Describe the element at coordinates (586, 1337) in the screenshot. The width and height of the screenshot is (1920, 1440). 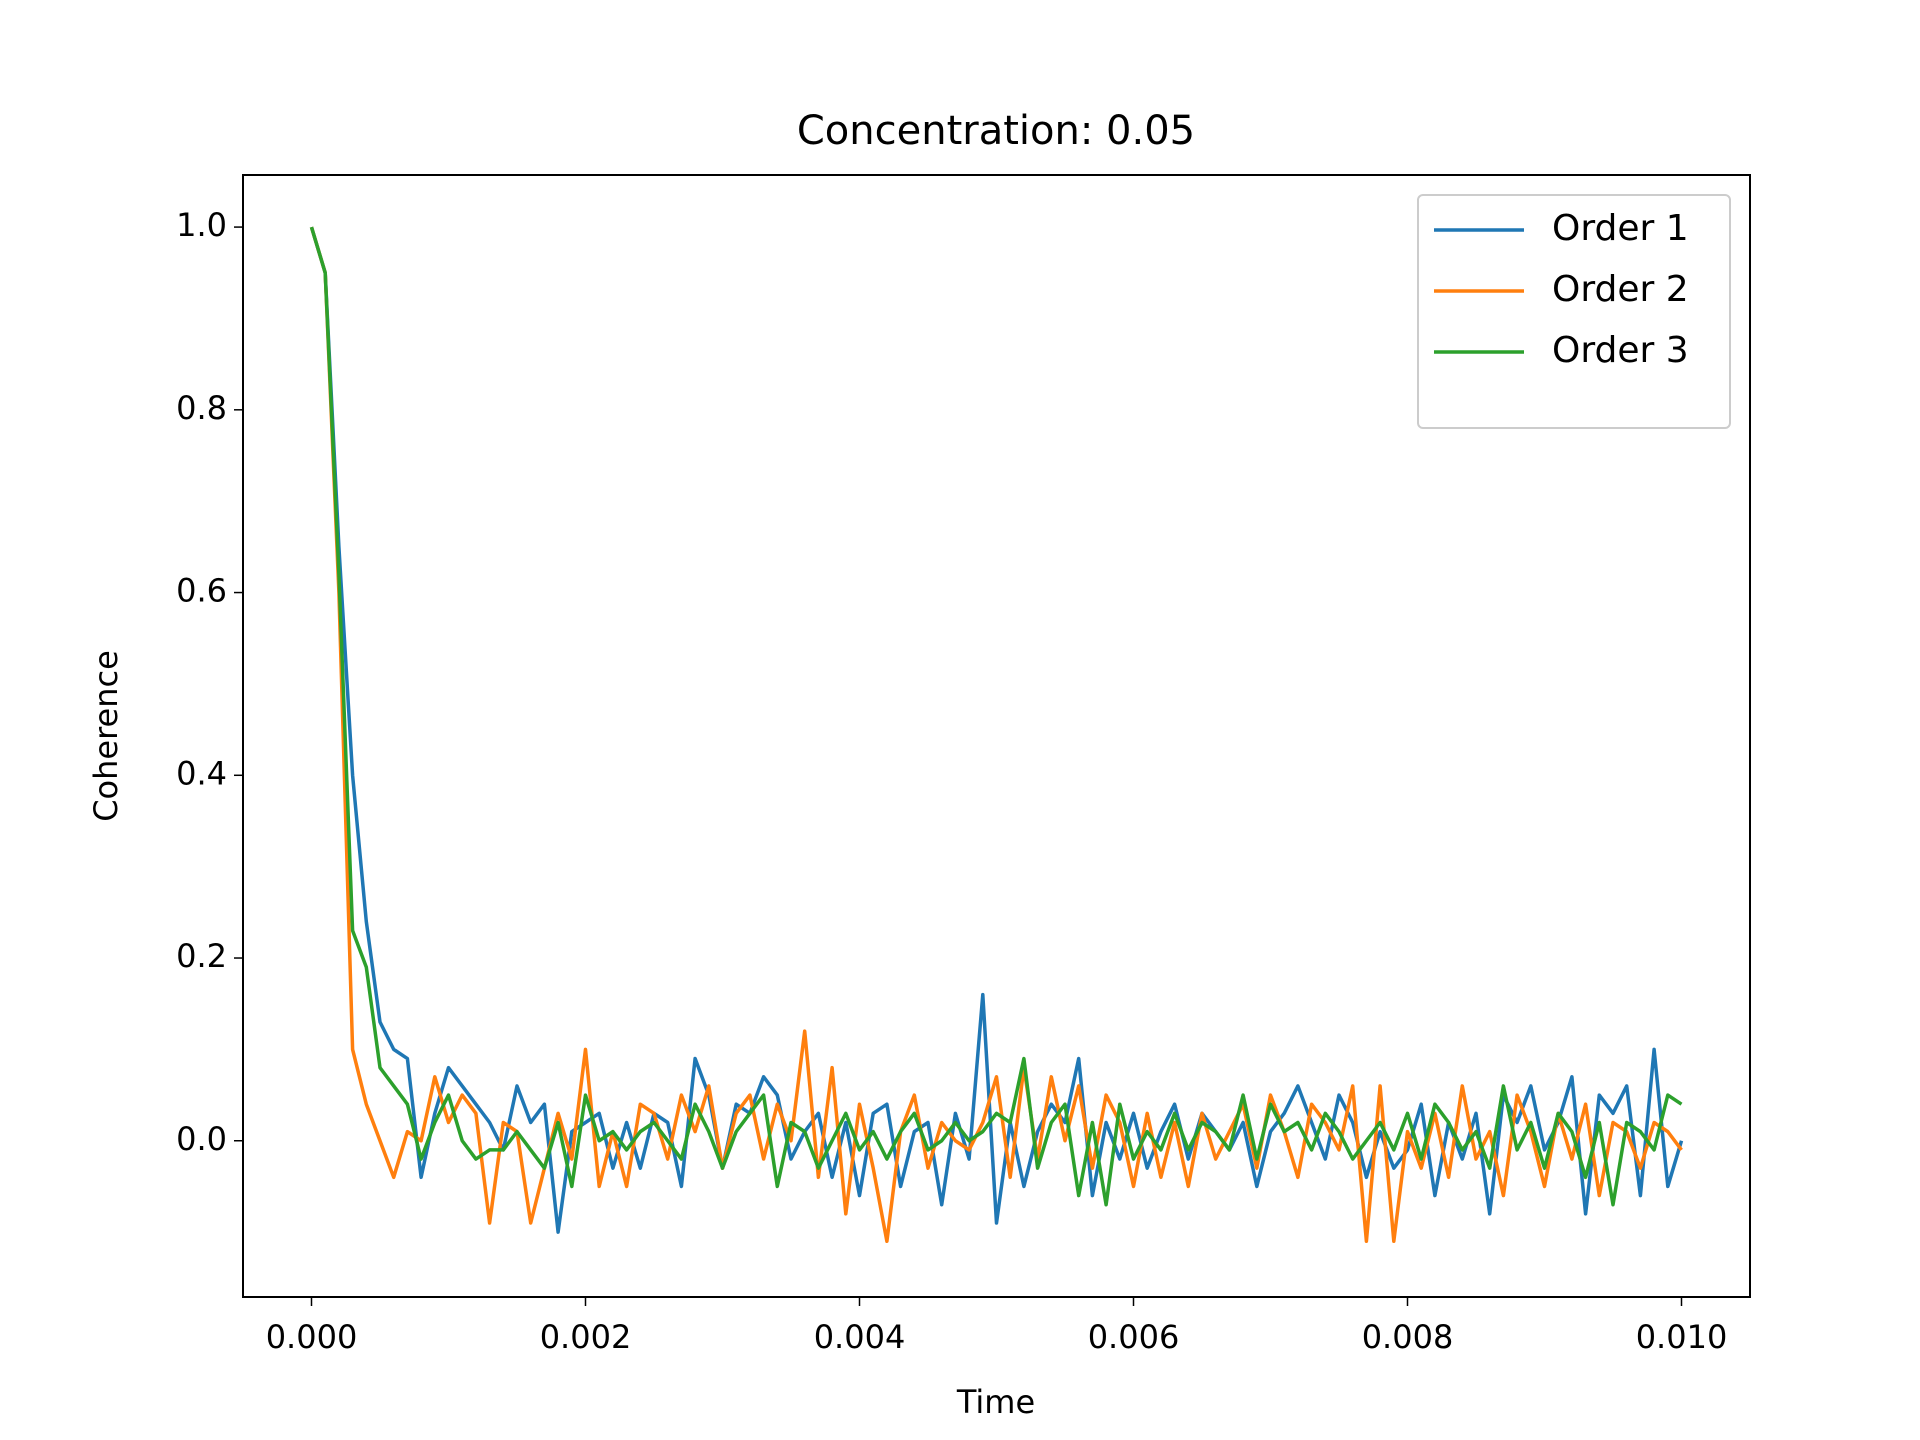
I see `x-tick-label: 0.002` at that location.